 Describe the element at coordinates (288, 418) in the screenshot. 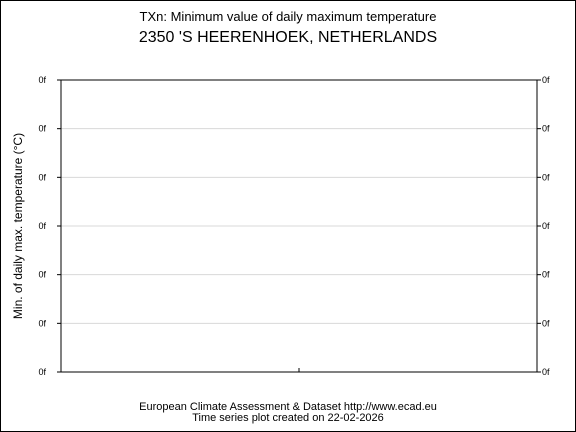

I see `footer-created-date: Time series plot created on 22-02-2026` at that location.